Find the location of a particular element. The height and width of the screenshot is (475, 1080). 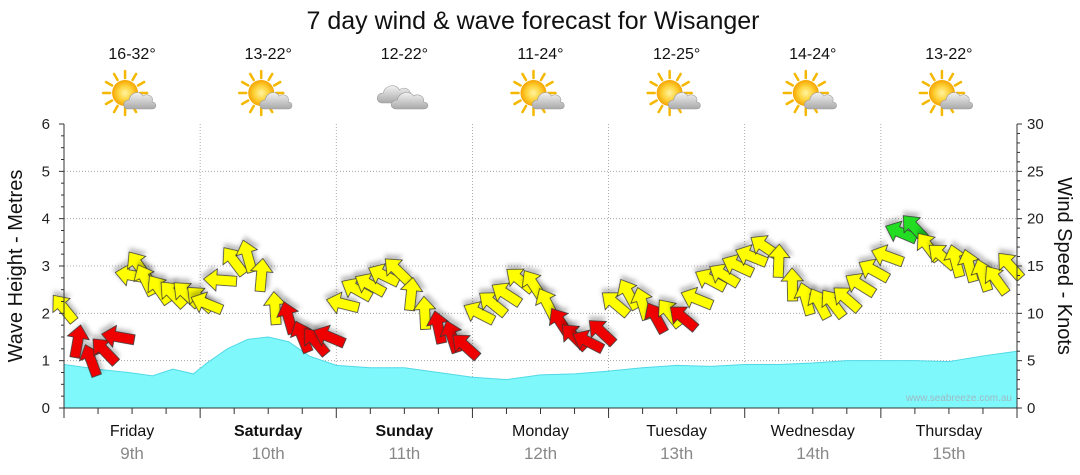

date-label: 13th is located at coordinates (676, 453).